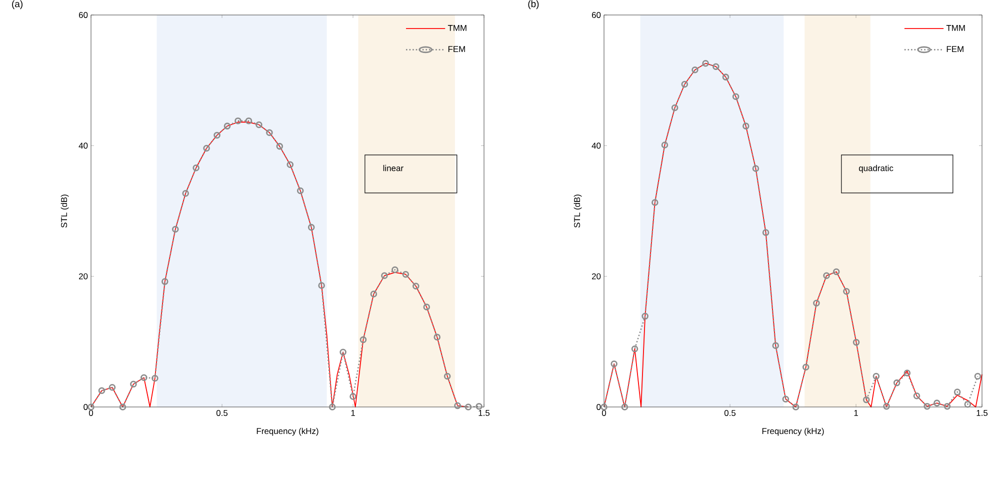 This screenshot has width=999, height=478. What do you see at coordinates (393, 168) in the screenshot?
I see `annotation: linear` at bounding box center [393, 168].